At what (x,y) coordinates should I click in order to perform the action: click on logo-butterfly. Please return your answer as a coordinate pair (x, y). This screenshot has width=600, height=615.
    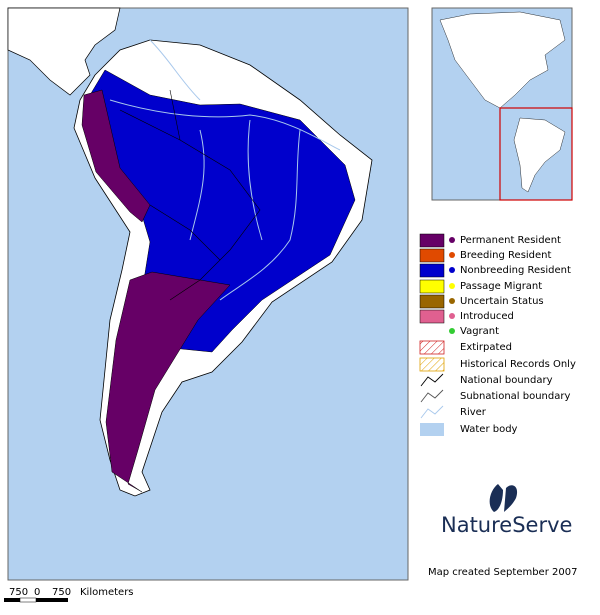
    Looking at the image, I should click on (503, 498).